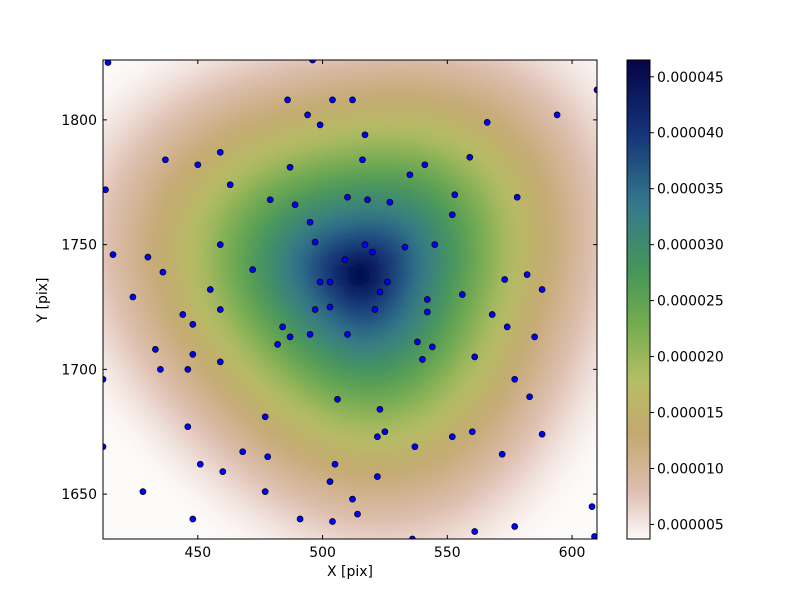 Image resolution: width=800 pixels, height=600 pixels. What do you see at coordinates (197, 553) in the screenshot?
I see `x-tick-label: 450` at bounding box center [197, 553].